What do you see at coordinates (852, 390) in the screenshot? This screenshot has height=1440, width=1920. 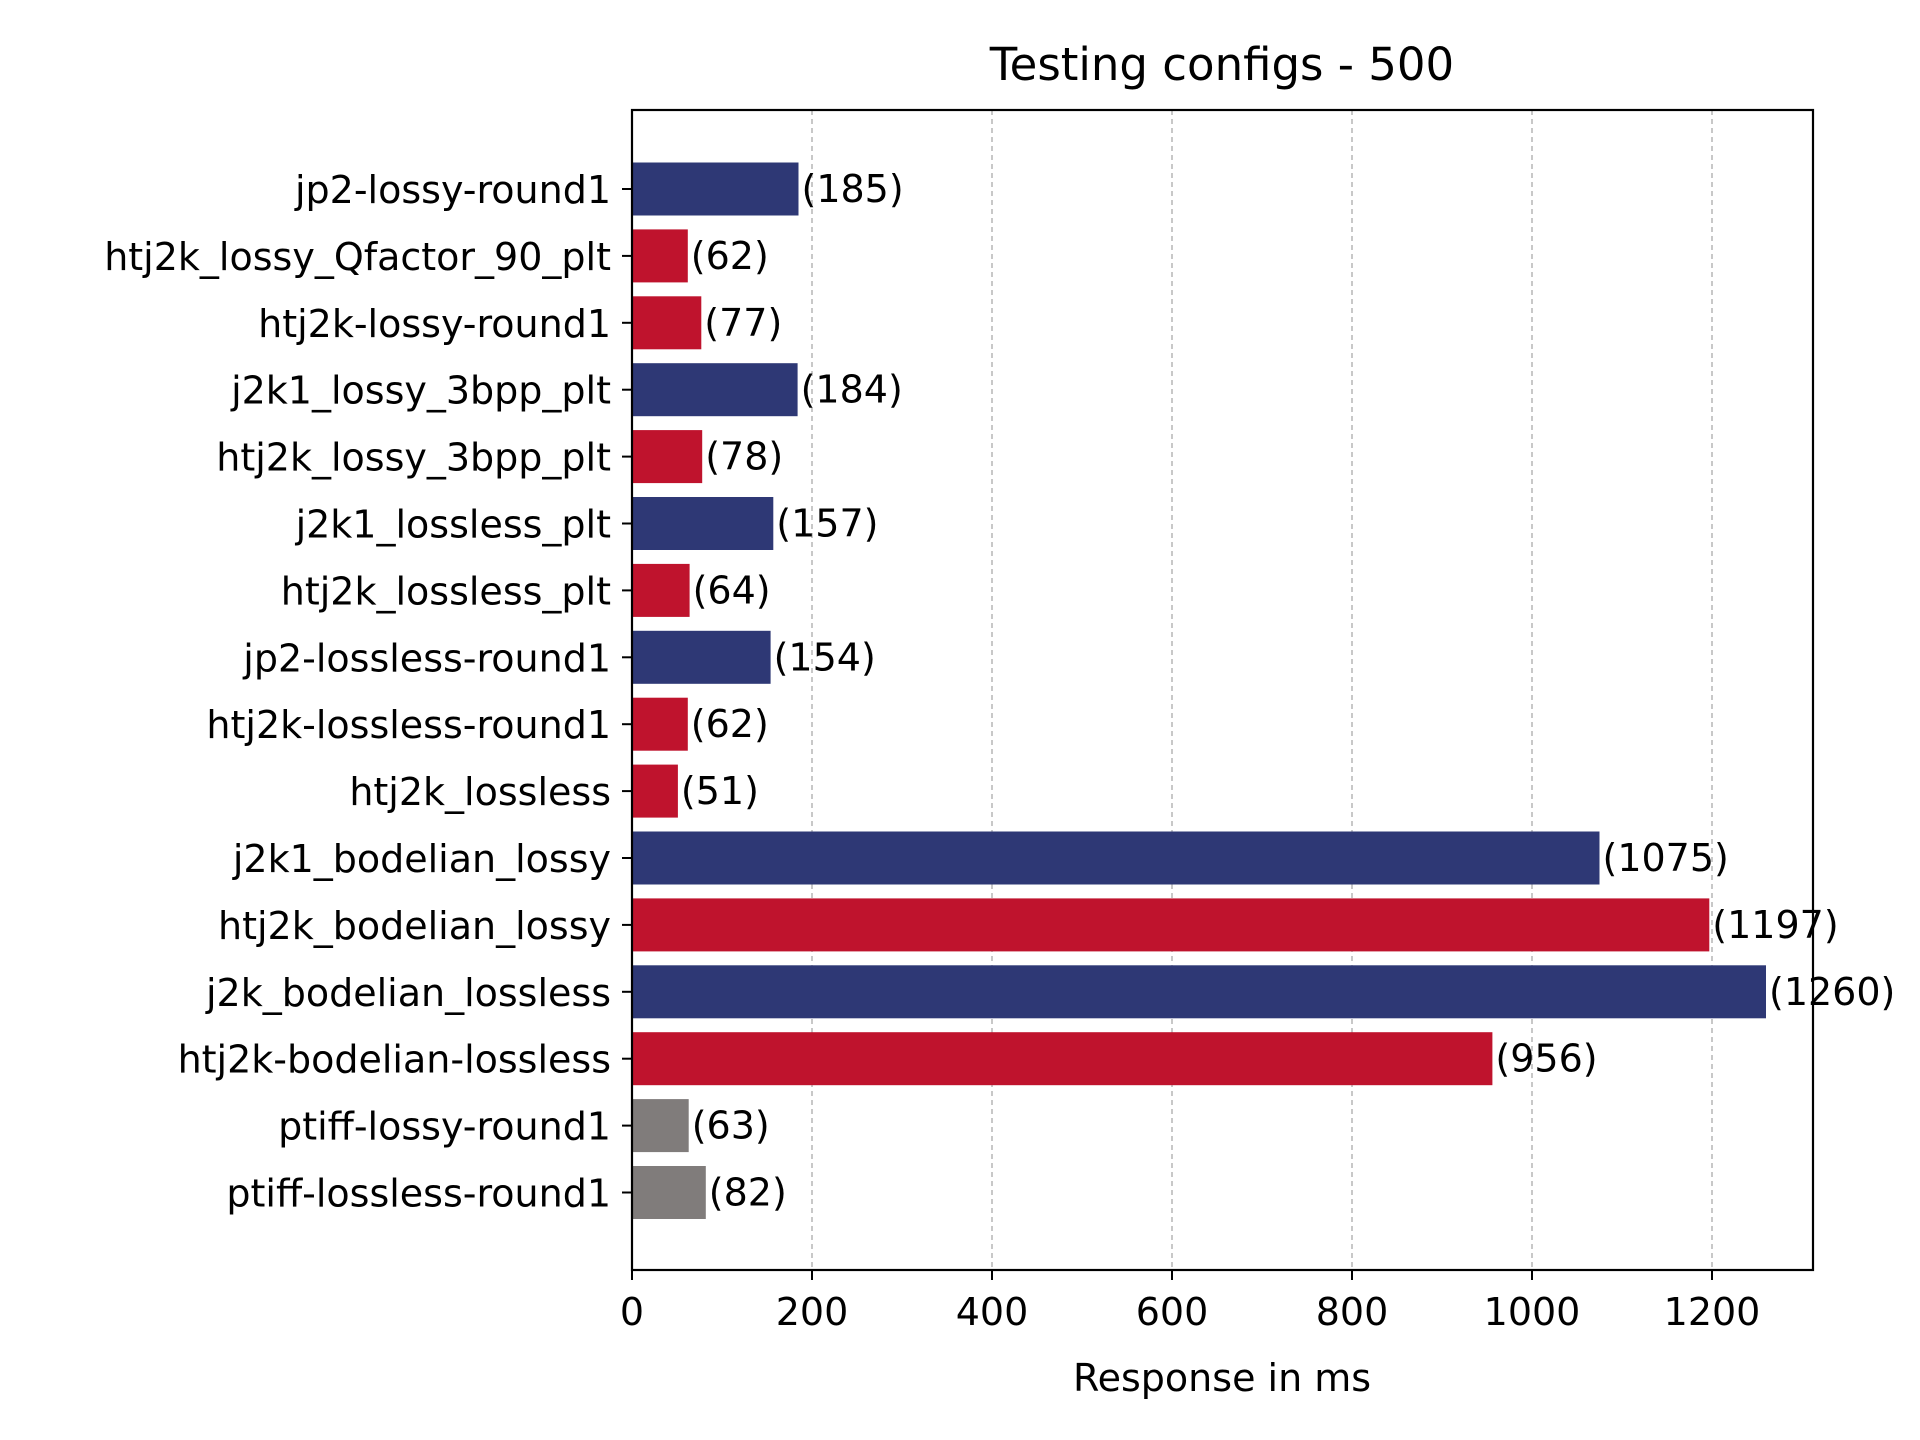 I see `bar-value-label: (184)` at bounding box center [852, 390].